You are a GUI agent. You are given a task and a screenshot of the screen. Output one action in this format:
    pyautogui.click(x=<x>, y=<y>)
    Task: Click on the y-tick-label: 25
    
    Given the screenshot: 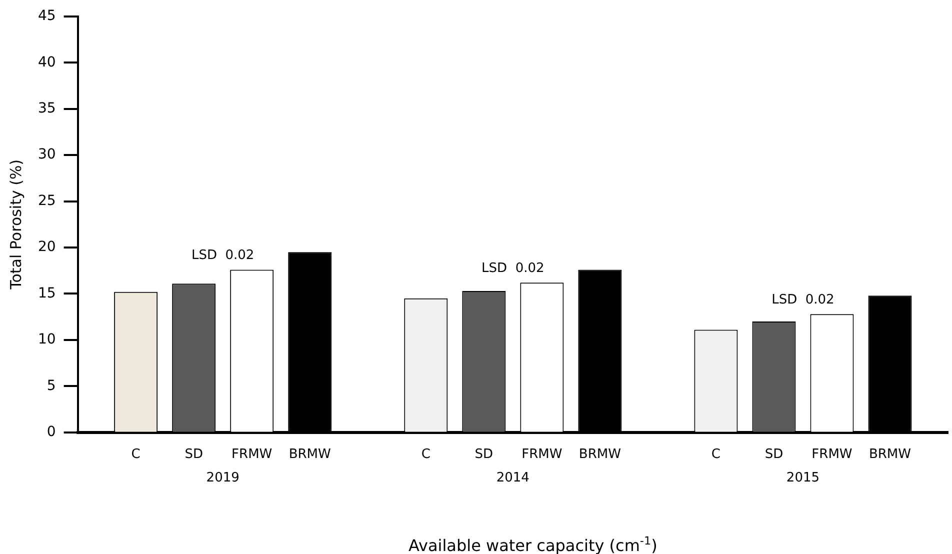 What is the action you would take?
    pyautogui.click(x=47, y=200)
    